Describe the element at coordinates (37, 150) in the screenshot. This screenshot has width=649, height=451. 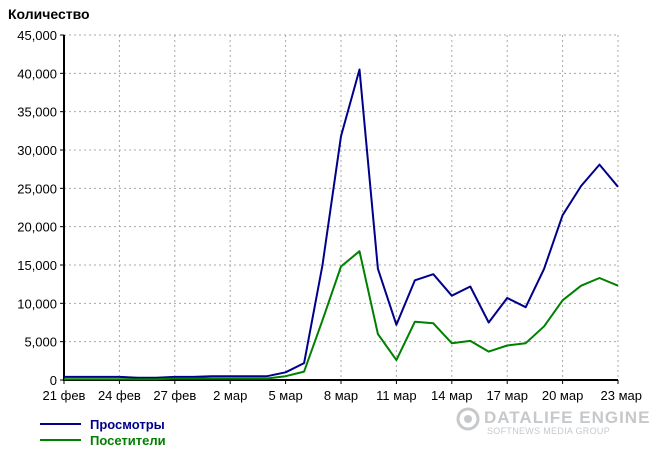
I see `y-tick-label: 30,000` at that location.